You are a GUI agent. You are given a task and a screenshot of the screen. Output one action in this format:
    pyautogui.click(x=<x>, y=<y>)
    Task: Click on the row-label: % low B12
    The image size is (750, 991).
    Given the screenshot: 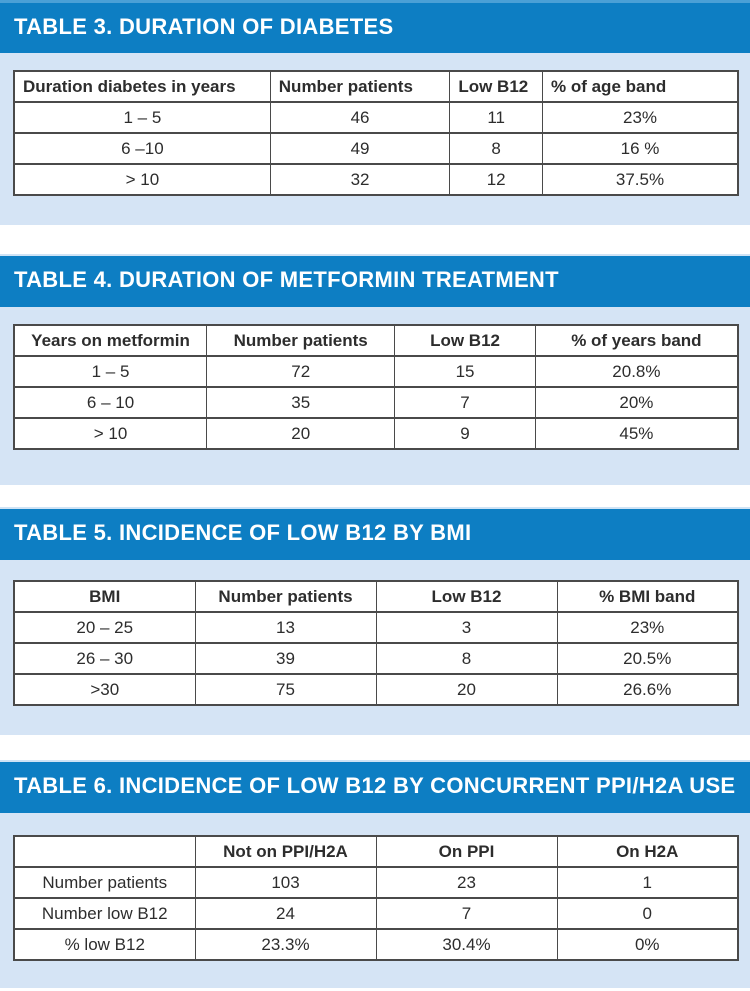 What is the action you would take?
    pyautogui.click(x=104, y=944)
    